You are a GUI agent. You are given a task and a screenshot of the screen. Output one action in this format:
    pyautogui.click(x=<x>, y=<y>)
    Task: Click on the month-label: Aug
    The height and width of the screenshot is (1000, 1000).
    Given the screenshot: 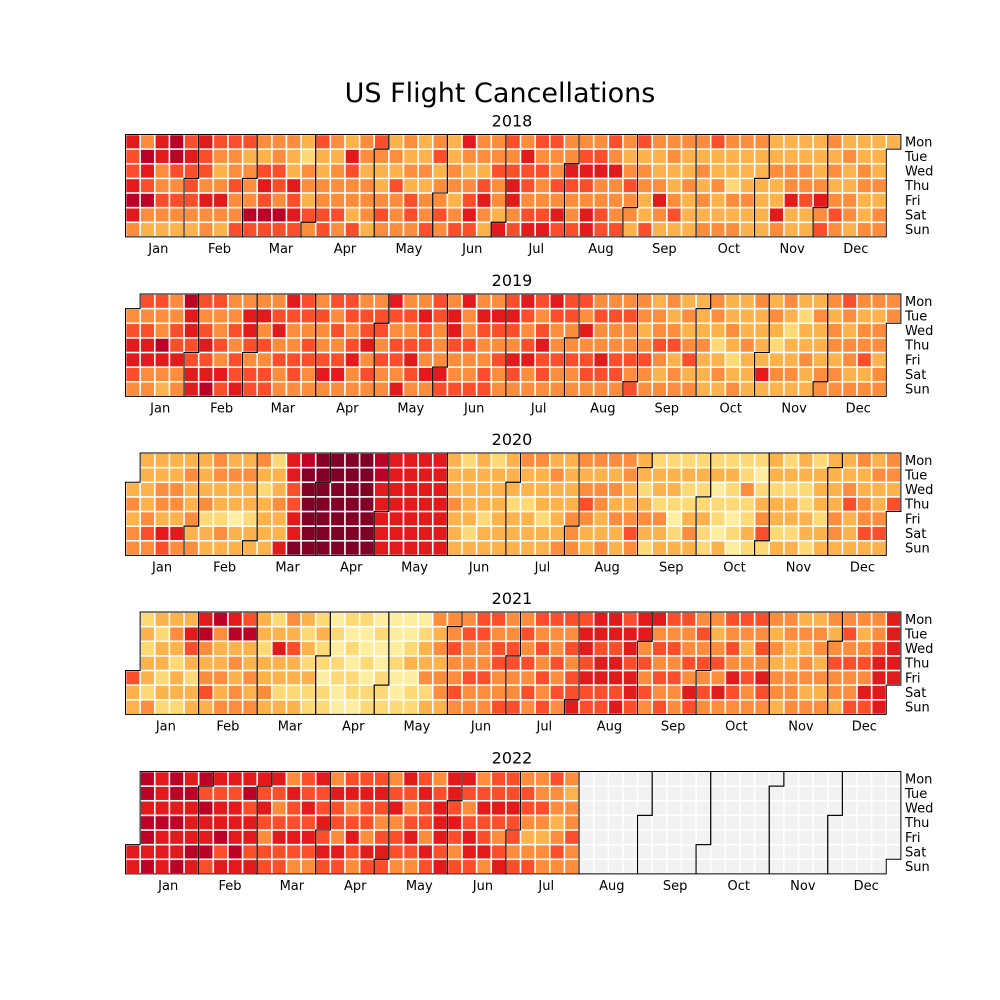 What is the action you would take?
    pyautogui.click(x=602, y=408)
    